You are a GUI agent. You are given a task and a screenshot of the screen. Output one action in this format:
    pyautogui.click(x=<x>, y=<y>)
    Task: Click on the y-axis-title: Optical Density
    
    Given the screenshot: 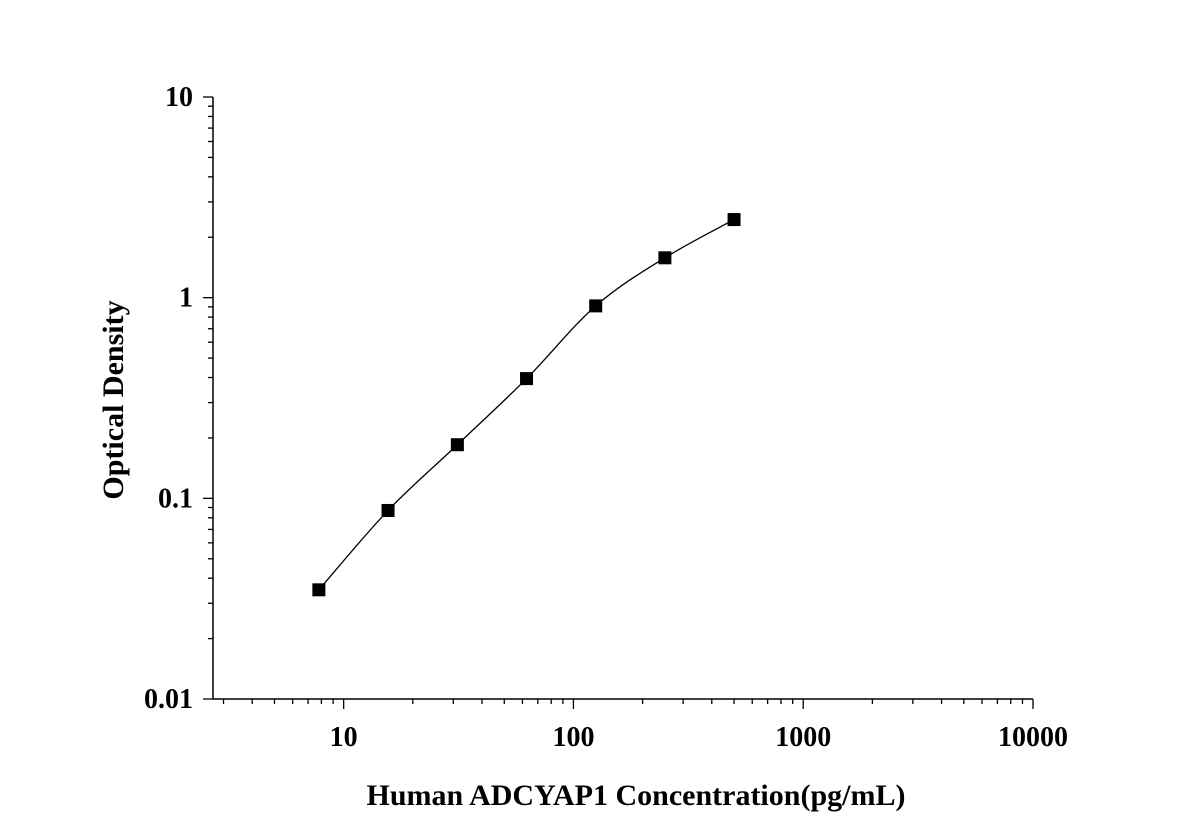 What is the action you would take?
    pyautogui.click(x=113, y=399)
    